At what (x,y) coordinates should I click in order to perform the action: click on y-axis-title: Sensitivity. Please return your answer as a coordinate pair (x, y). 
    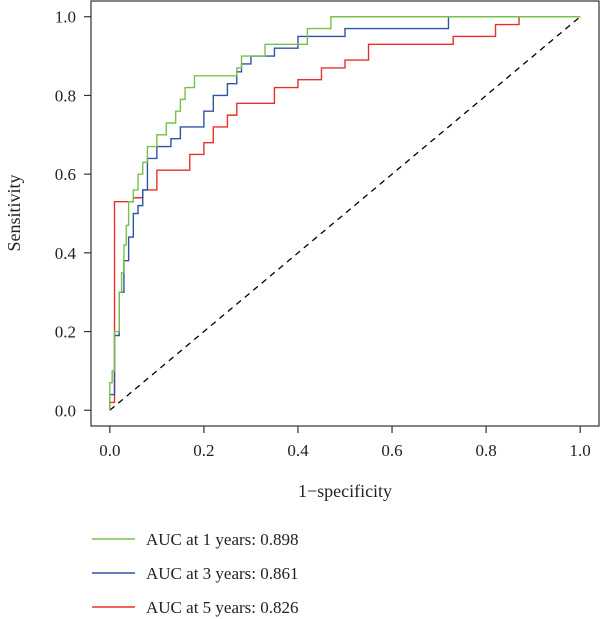
    Looking at the image, I should click on (14, 212).